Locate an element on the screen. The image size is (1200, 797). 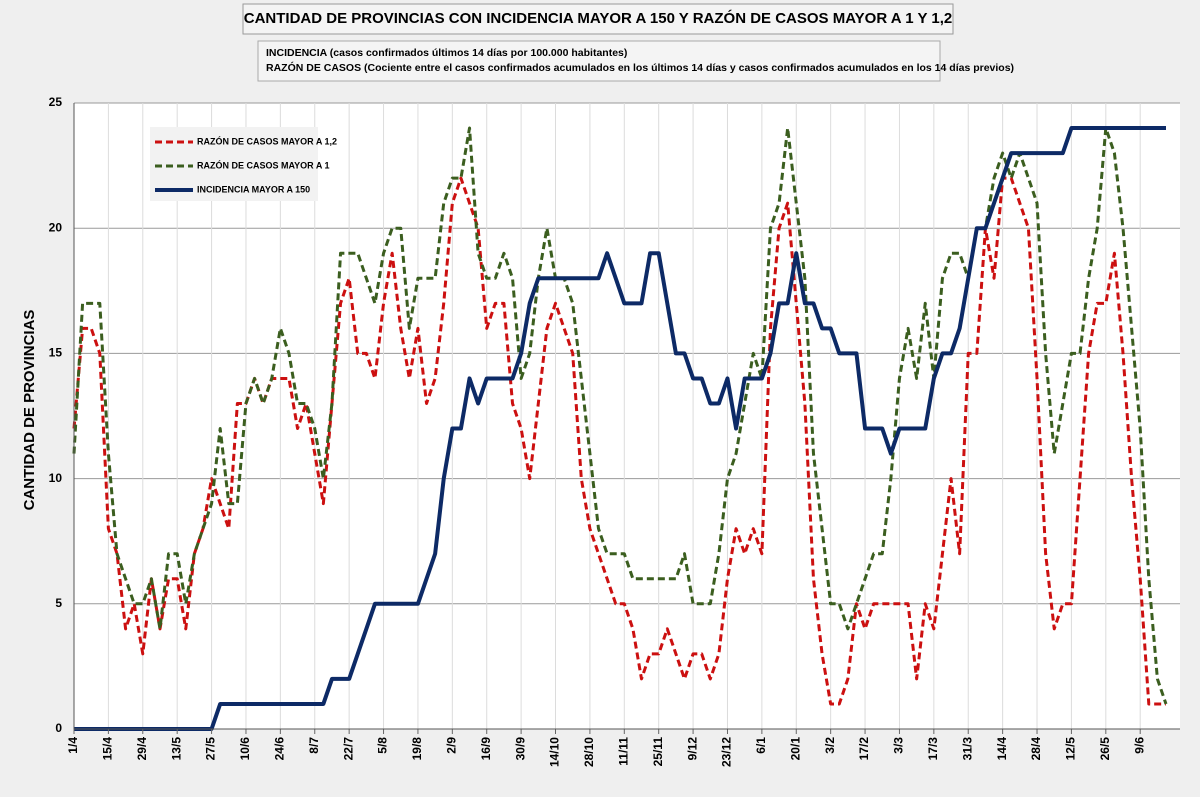
x-tick-label: 28/4 is located at coordinates (1036, 749).